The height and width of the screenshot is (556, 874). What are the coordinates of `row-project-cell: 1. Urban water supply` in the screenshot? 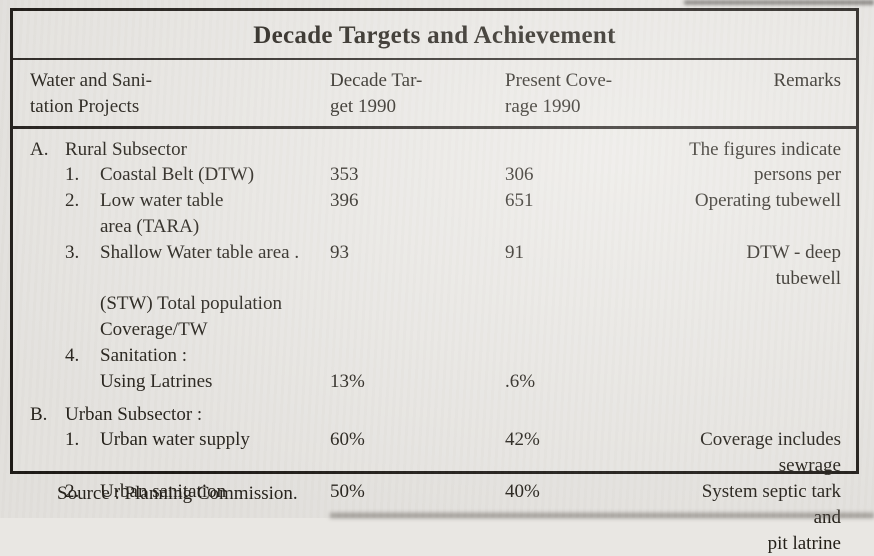 It's located at (180, 453).